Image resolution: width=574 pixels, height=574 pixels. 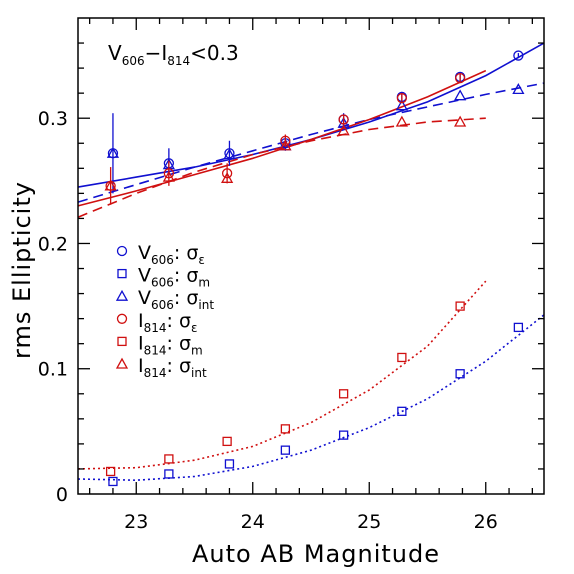 I want to click on legend-label: V606: σm, so click(x=174, y=277).